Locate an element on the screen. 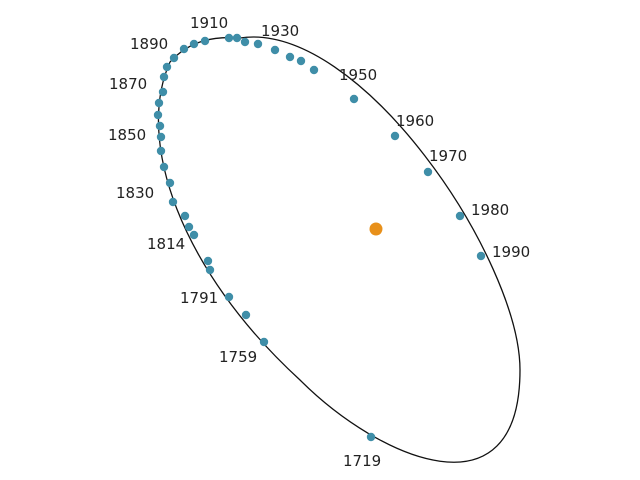  year-label-1990: 1990 is located at coordinates (511, 252).